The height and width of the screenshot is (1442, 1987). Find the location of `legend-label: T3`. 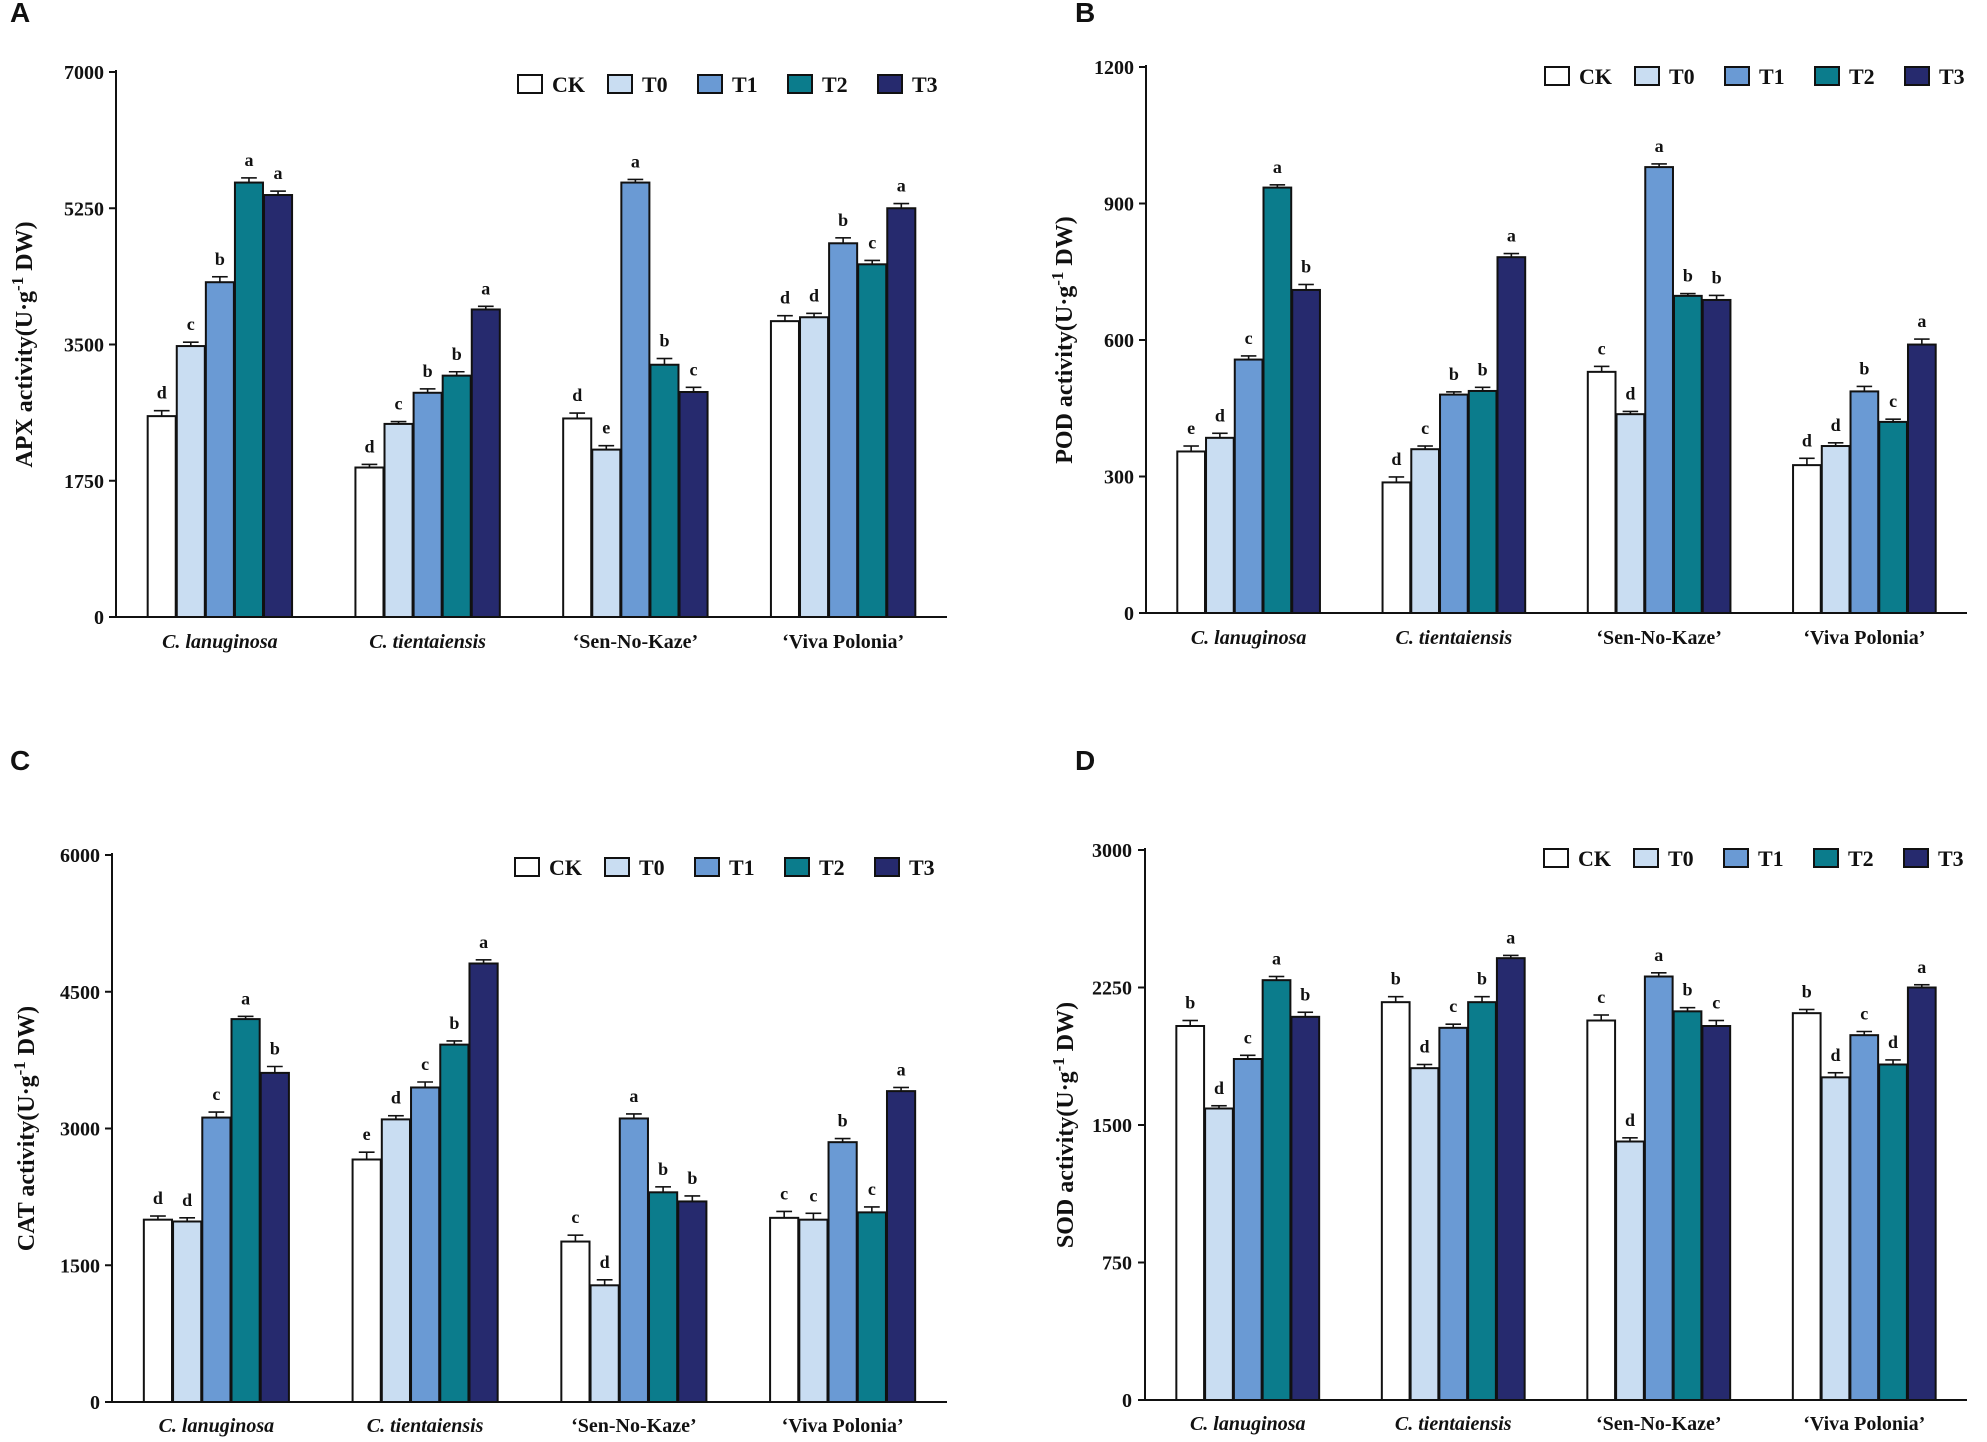

legend-label: T3 is located at coordinates (925, 84).